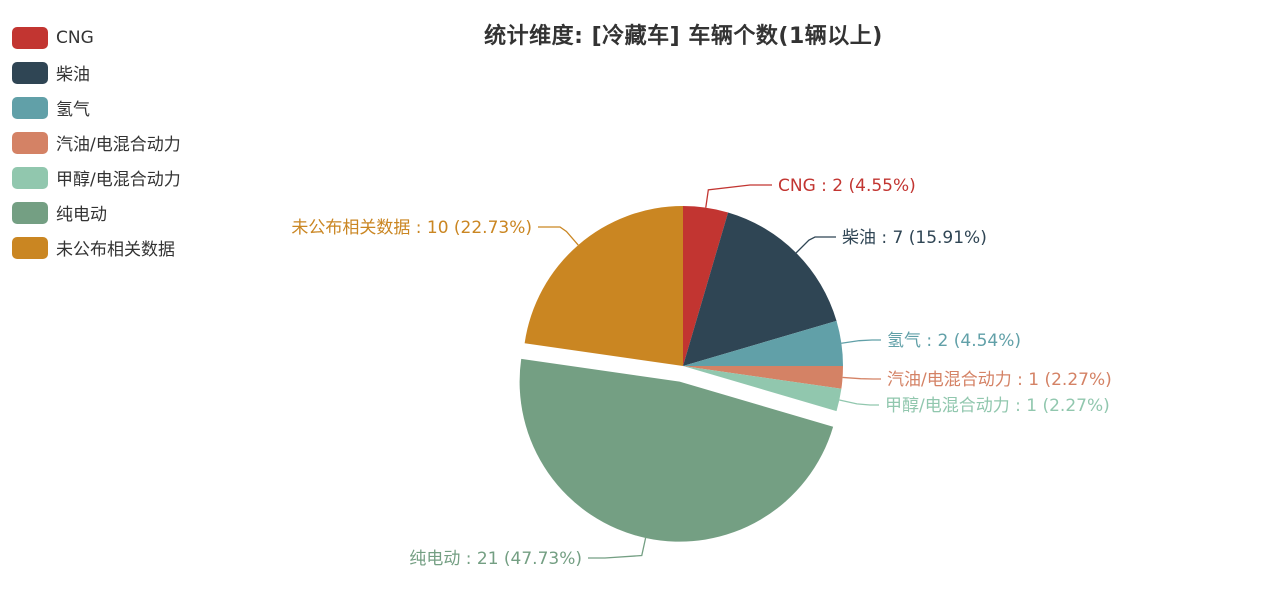 The image size is (1267, 593). What do you see at coordinates (411, 228) in the screenshot?
I see `slice-label: 未公布相关数据 : 10 (22.73%)` at bounding box center [411, 228].